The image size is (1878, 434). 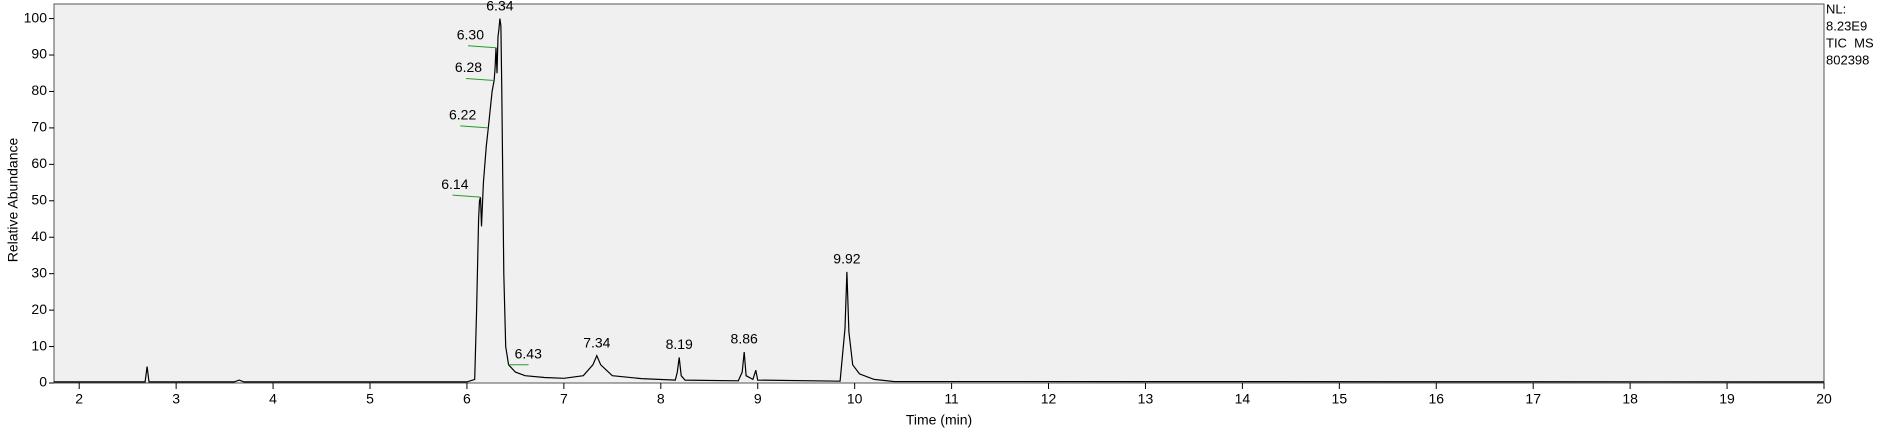 I want to click on y-tick-label: 0, so click(x=43, y=382).